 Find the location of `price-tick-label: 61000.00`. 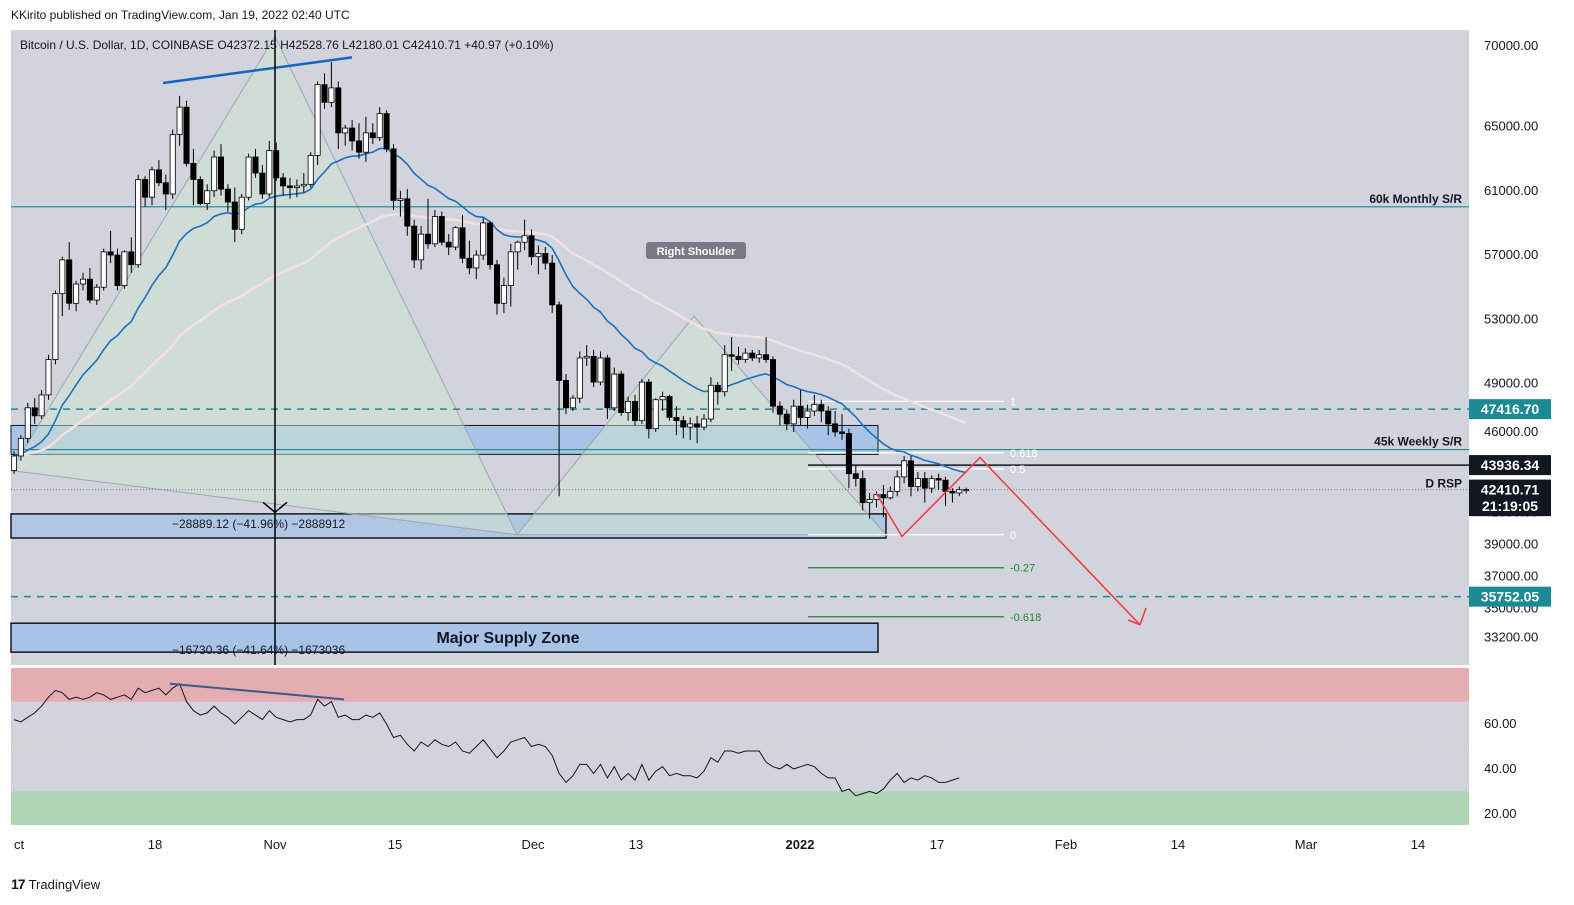

price-tick-label: 61000.00 is located at coordinates (1511, 190).